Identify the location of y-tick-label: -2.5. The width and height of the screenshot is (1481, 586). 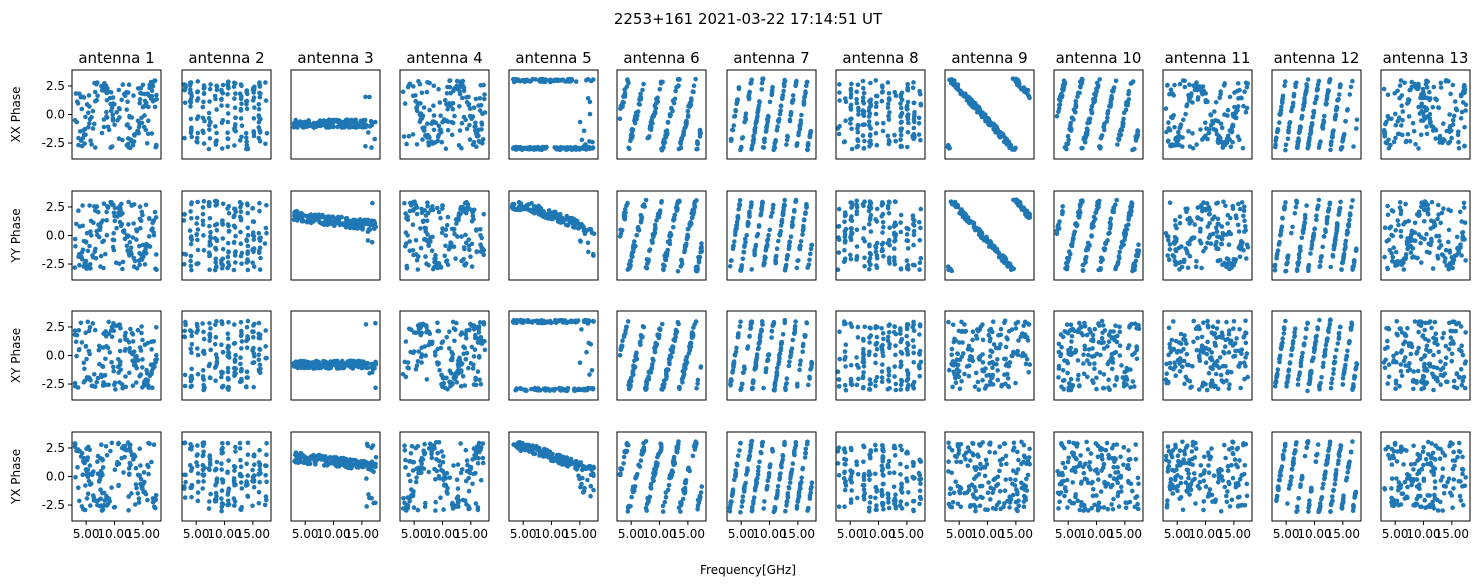
(53, 264).